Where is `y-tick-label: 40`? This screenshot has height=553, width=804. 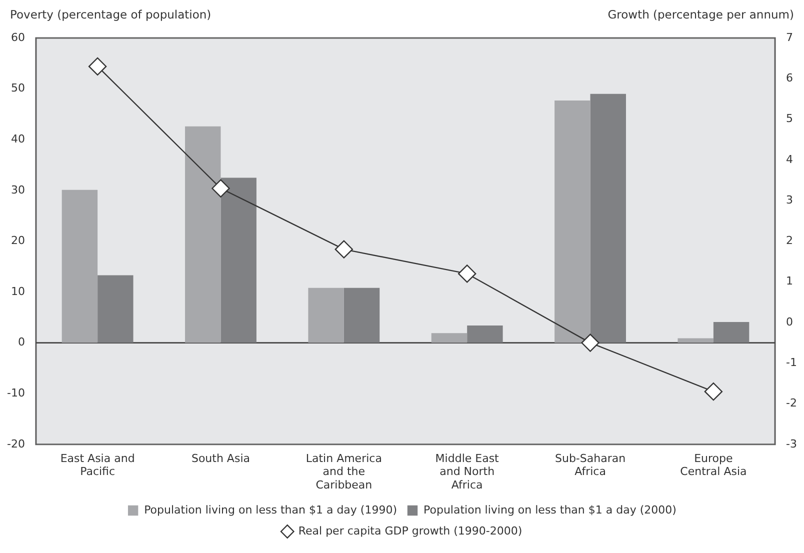 y-tick-label: 40 is located at coordinates (17, 139).